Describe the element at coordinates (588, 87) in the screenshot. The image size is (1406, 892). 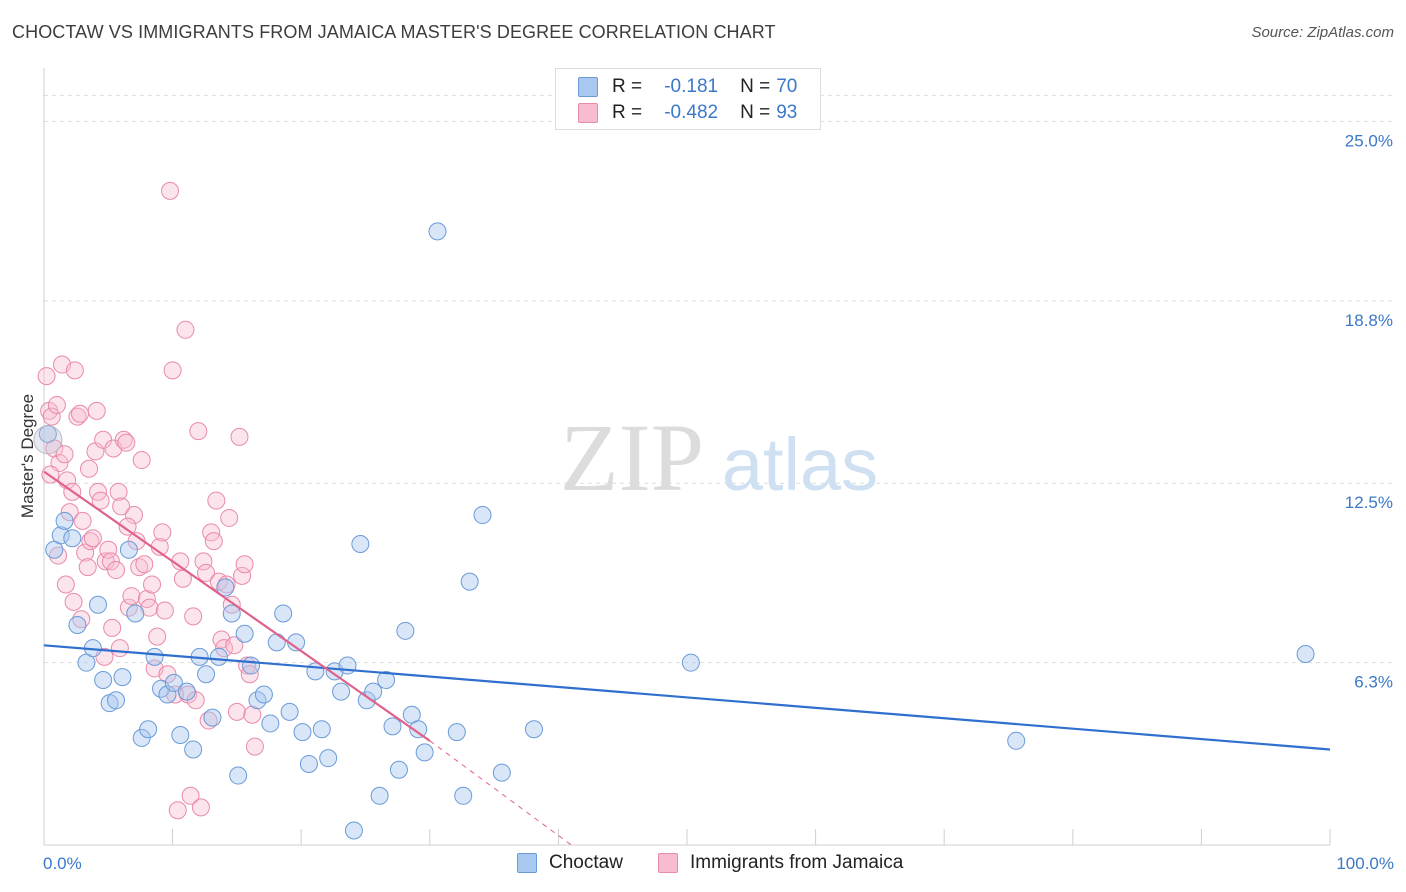
I see `legend-swatch-choctaw` at that location.